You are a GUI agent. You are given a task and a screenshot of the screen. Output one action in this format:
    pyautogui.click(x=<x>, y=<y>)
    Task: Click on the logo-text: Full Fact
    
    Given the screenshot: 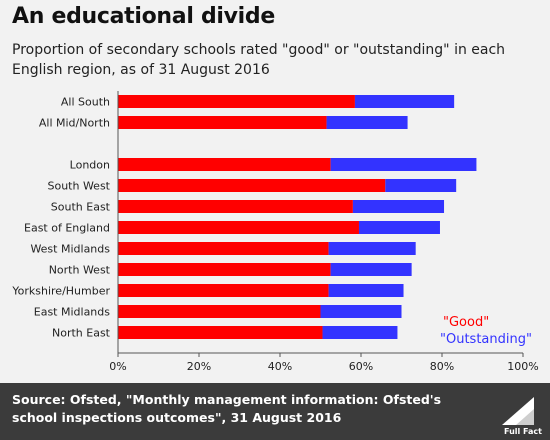 What is the action you would take?
    pyautogui.click(x=523, y=431)
    